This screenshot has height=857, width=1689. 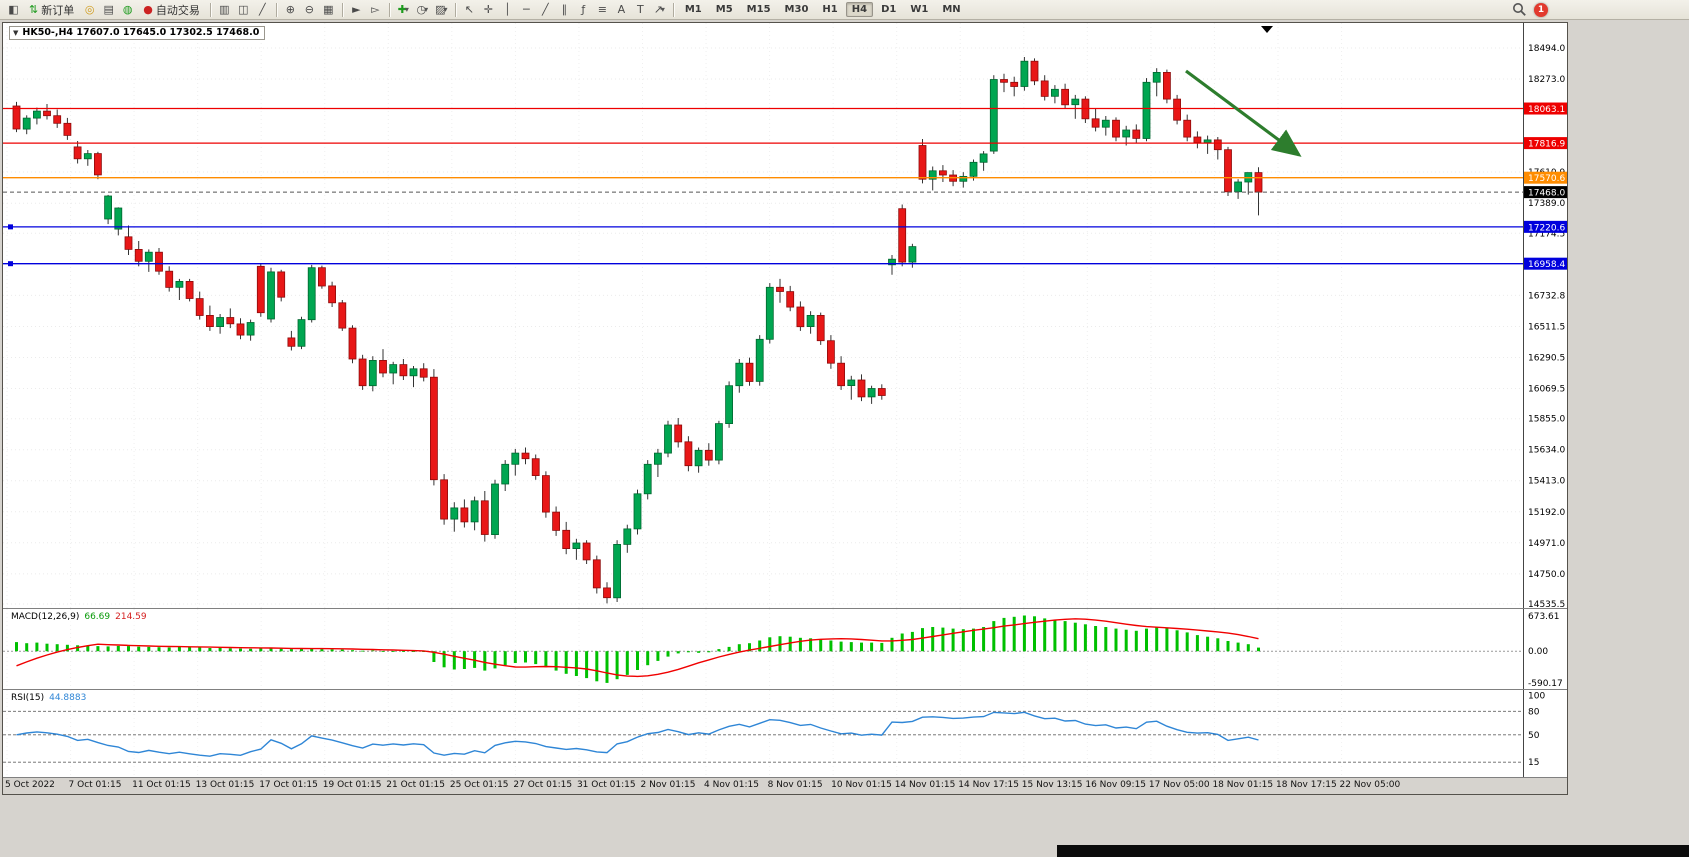 What do you see at coordinates (724, 9) in the screenshot?
I see `timeframe-m5: M5` at bounding box center [724, 9].